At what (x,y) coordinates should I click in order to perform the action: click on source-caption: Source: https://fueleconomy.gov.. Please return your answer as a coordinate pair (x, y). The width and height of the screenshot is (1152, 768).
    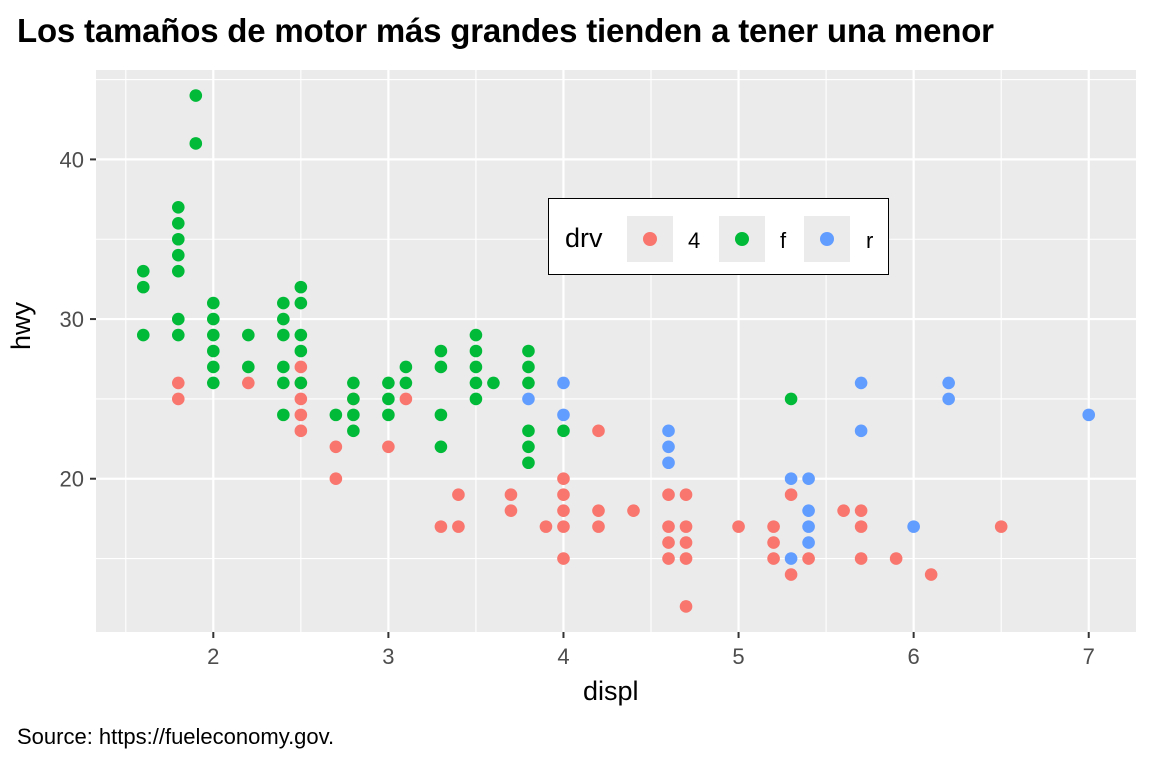
    Looking at the image, I should click on (176, 736).